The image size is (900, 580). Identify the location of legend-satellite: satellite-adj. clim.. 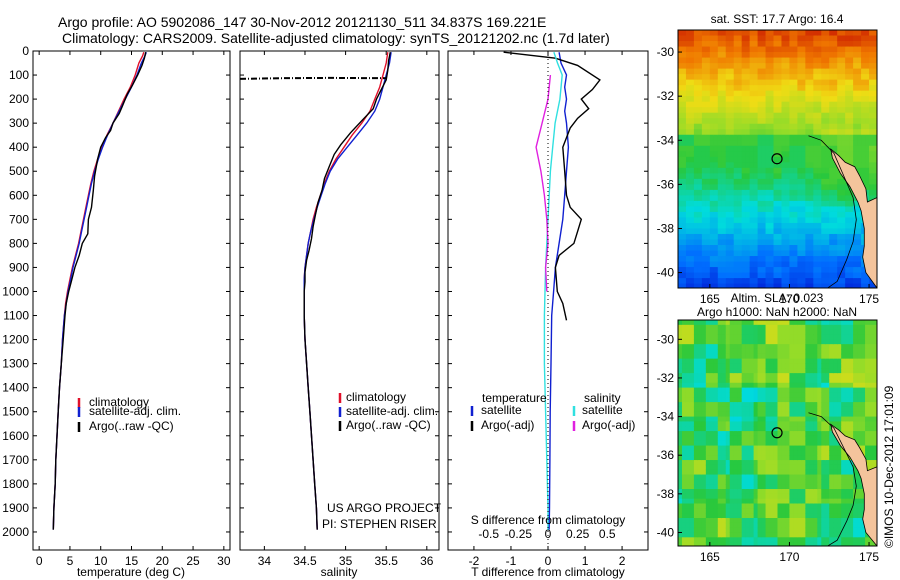
(135, 411).